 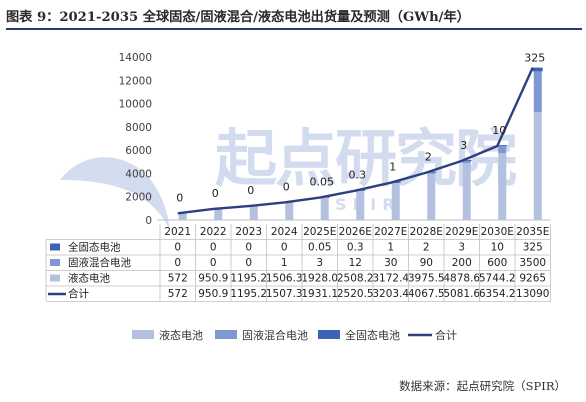 I want to click on table-cell: 200, so click(x=462, y=263).